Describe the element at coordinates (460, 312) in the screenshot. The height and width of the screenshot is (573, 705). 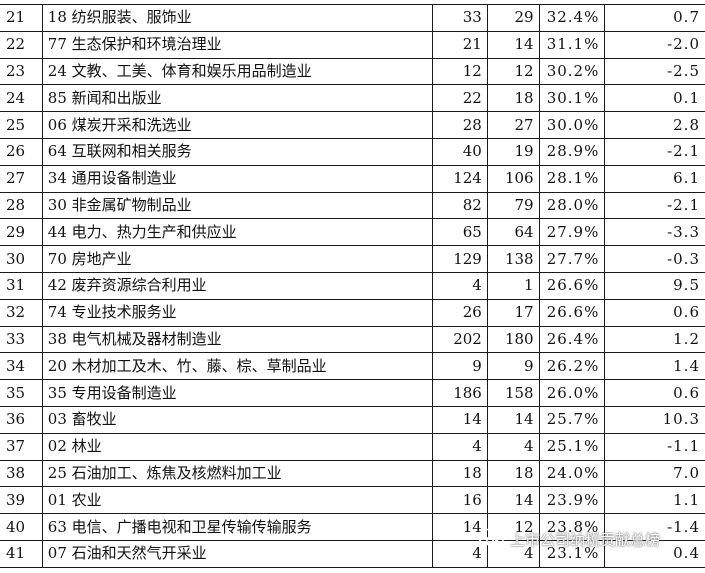
I see `count-a: 26` at that location.